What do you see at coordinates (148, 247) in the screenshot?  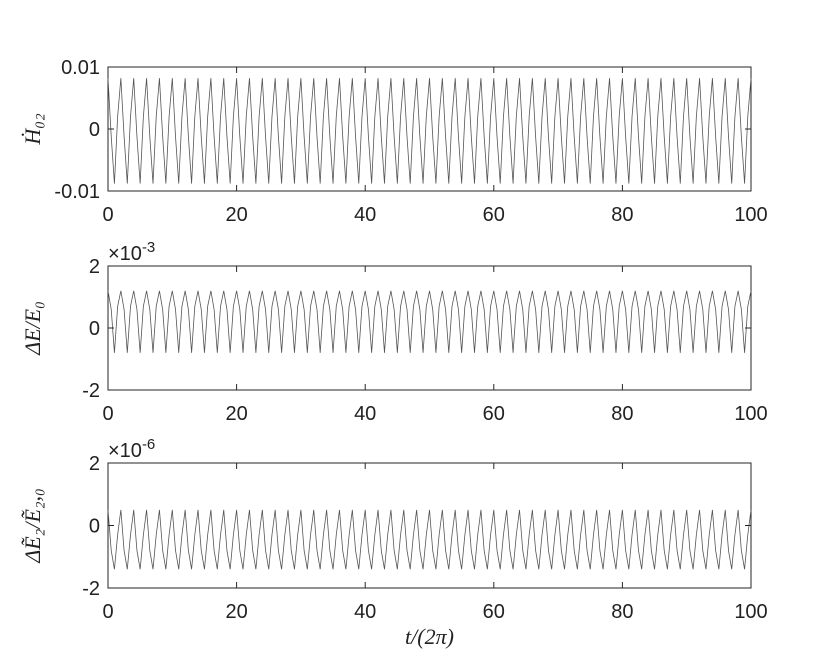 I see `multiplier-exponent: -3` at bounding box center [148, 247].